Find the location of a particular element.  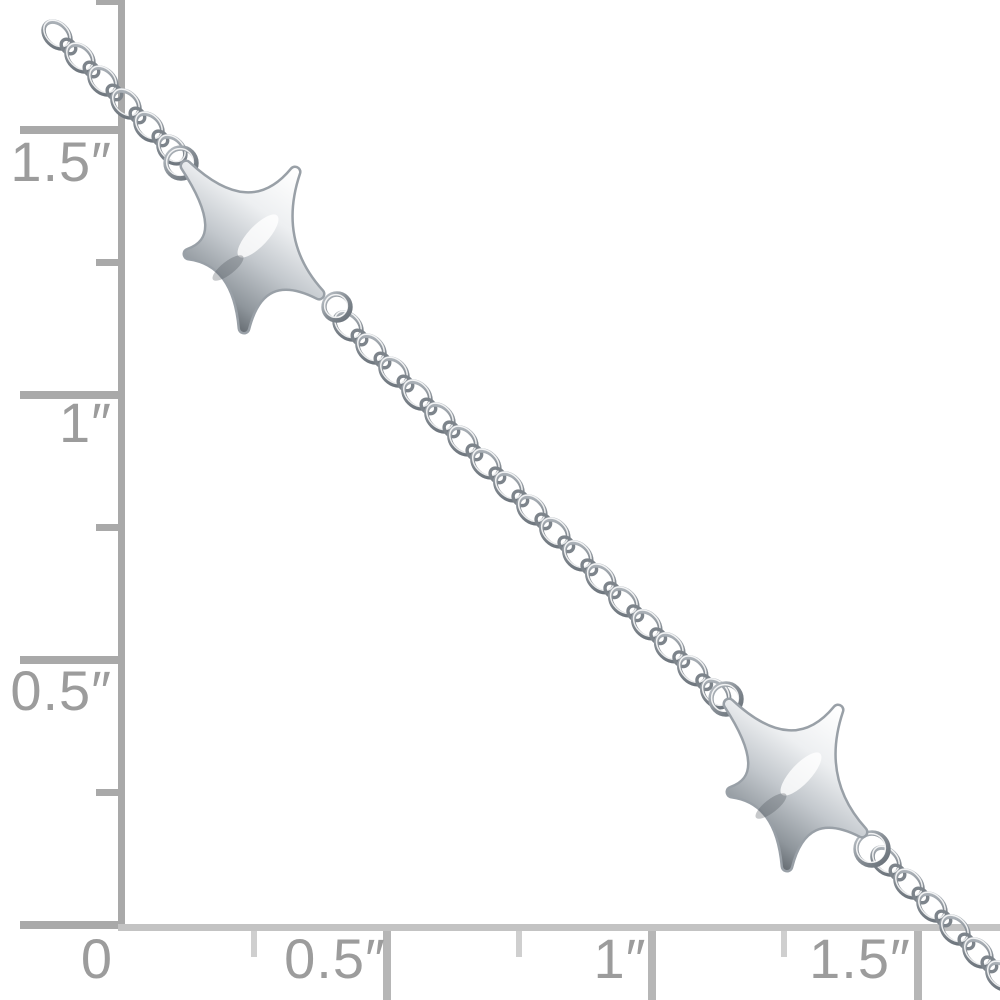

ruler-label-h-0: 0 is located at coordinates (97, 958).